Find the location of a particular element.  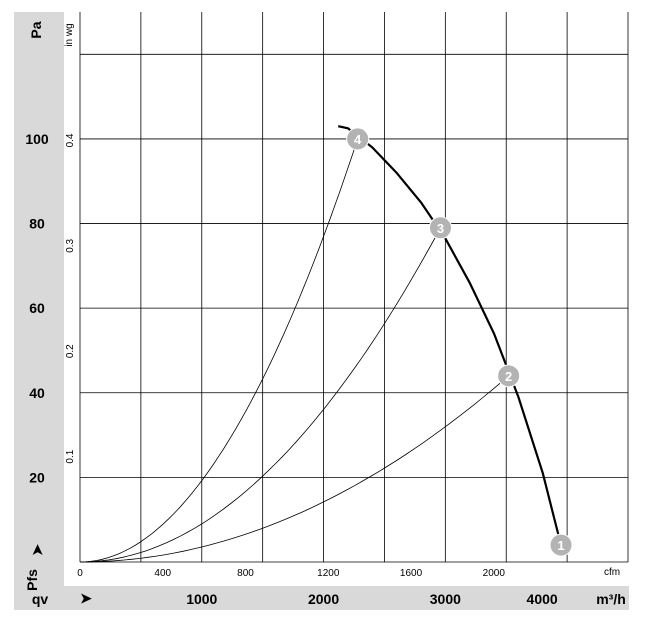

operating-point-label: 1 is located at coordinates (560, 545).